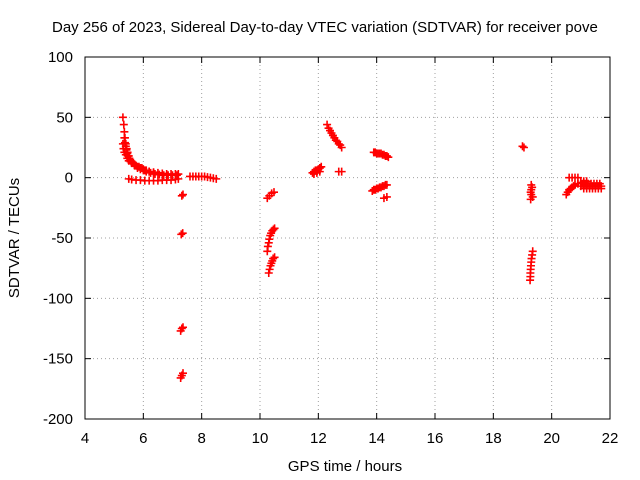  Describe the element at coordinates (551, 438) in the screenshot. I see `x-tick-label: 20` at that location.